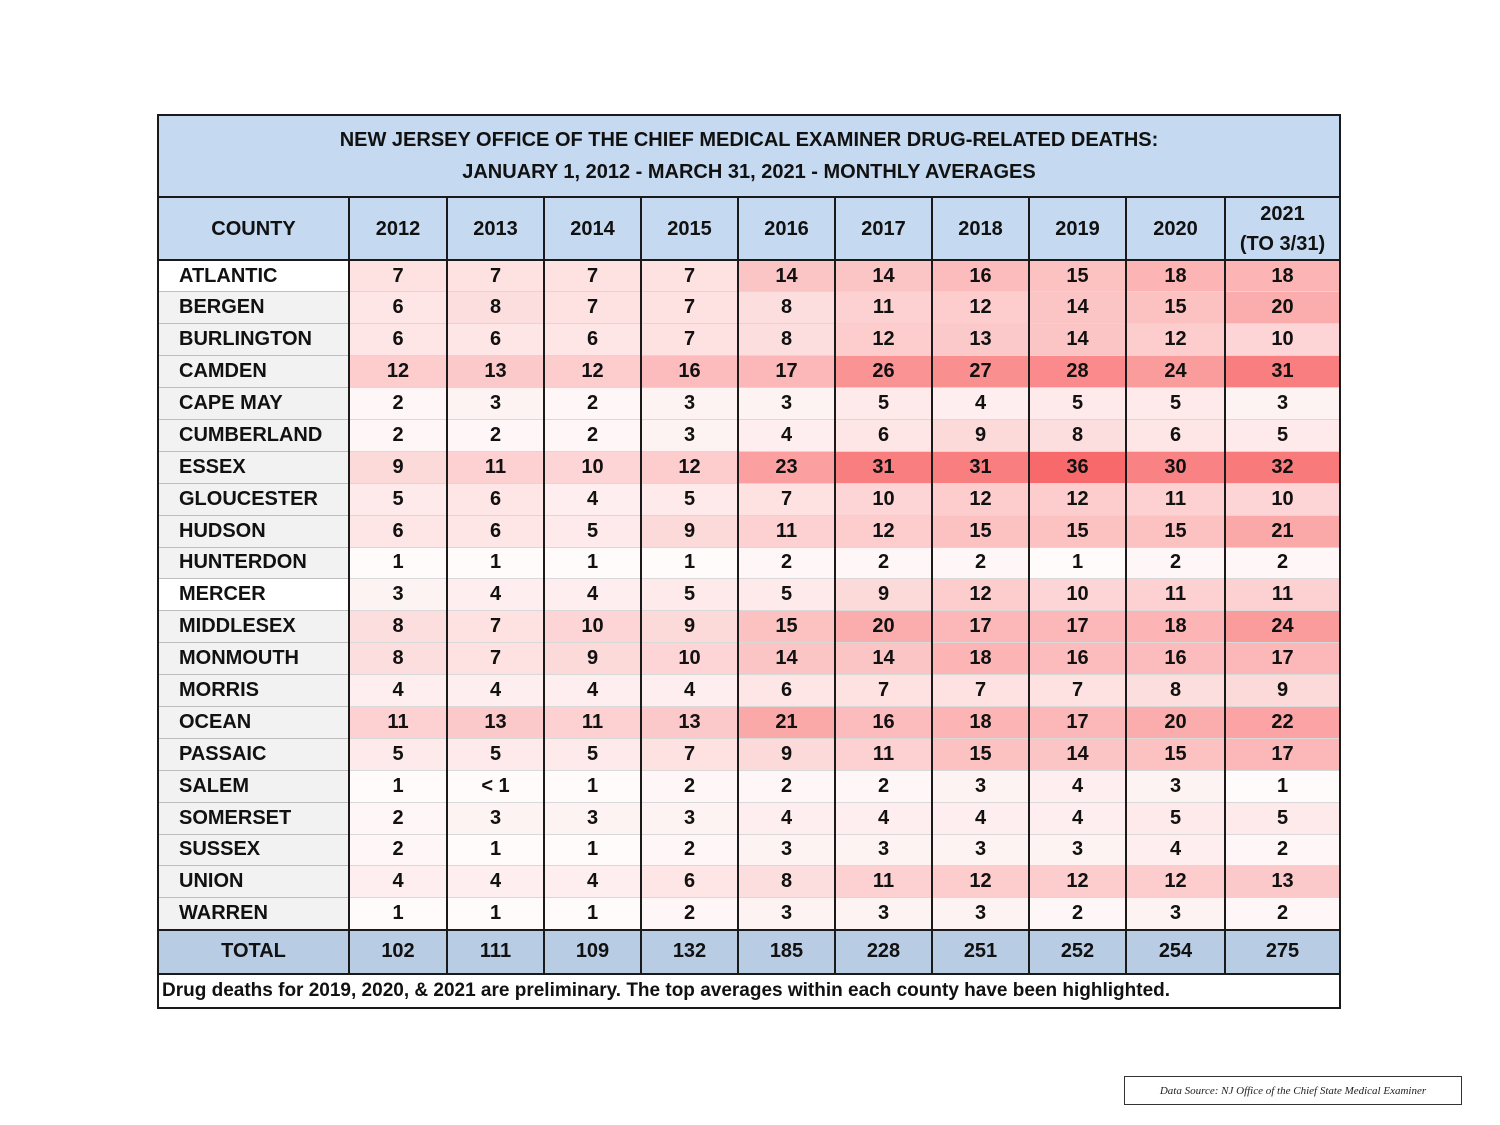  What do you see at coordinates (1282, 952) in the screenshot?
I see `total-value-cell: 275` at bounding box center [1282, 952].